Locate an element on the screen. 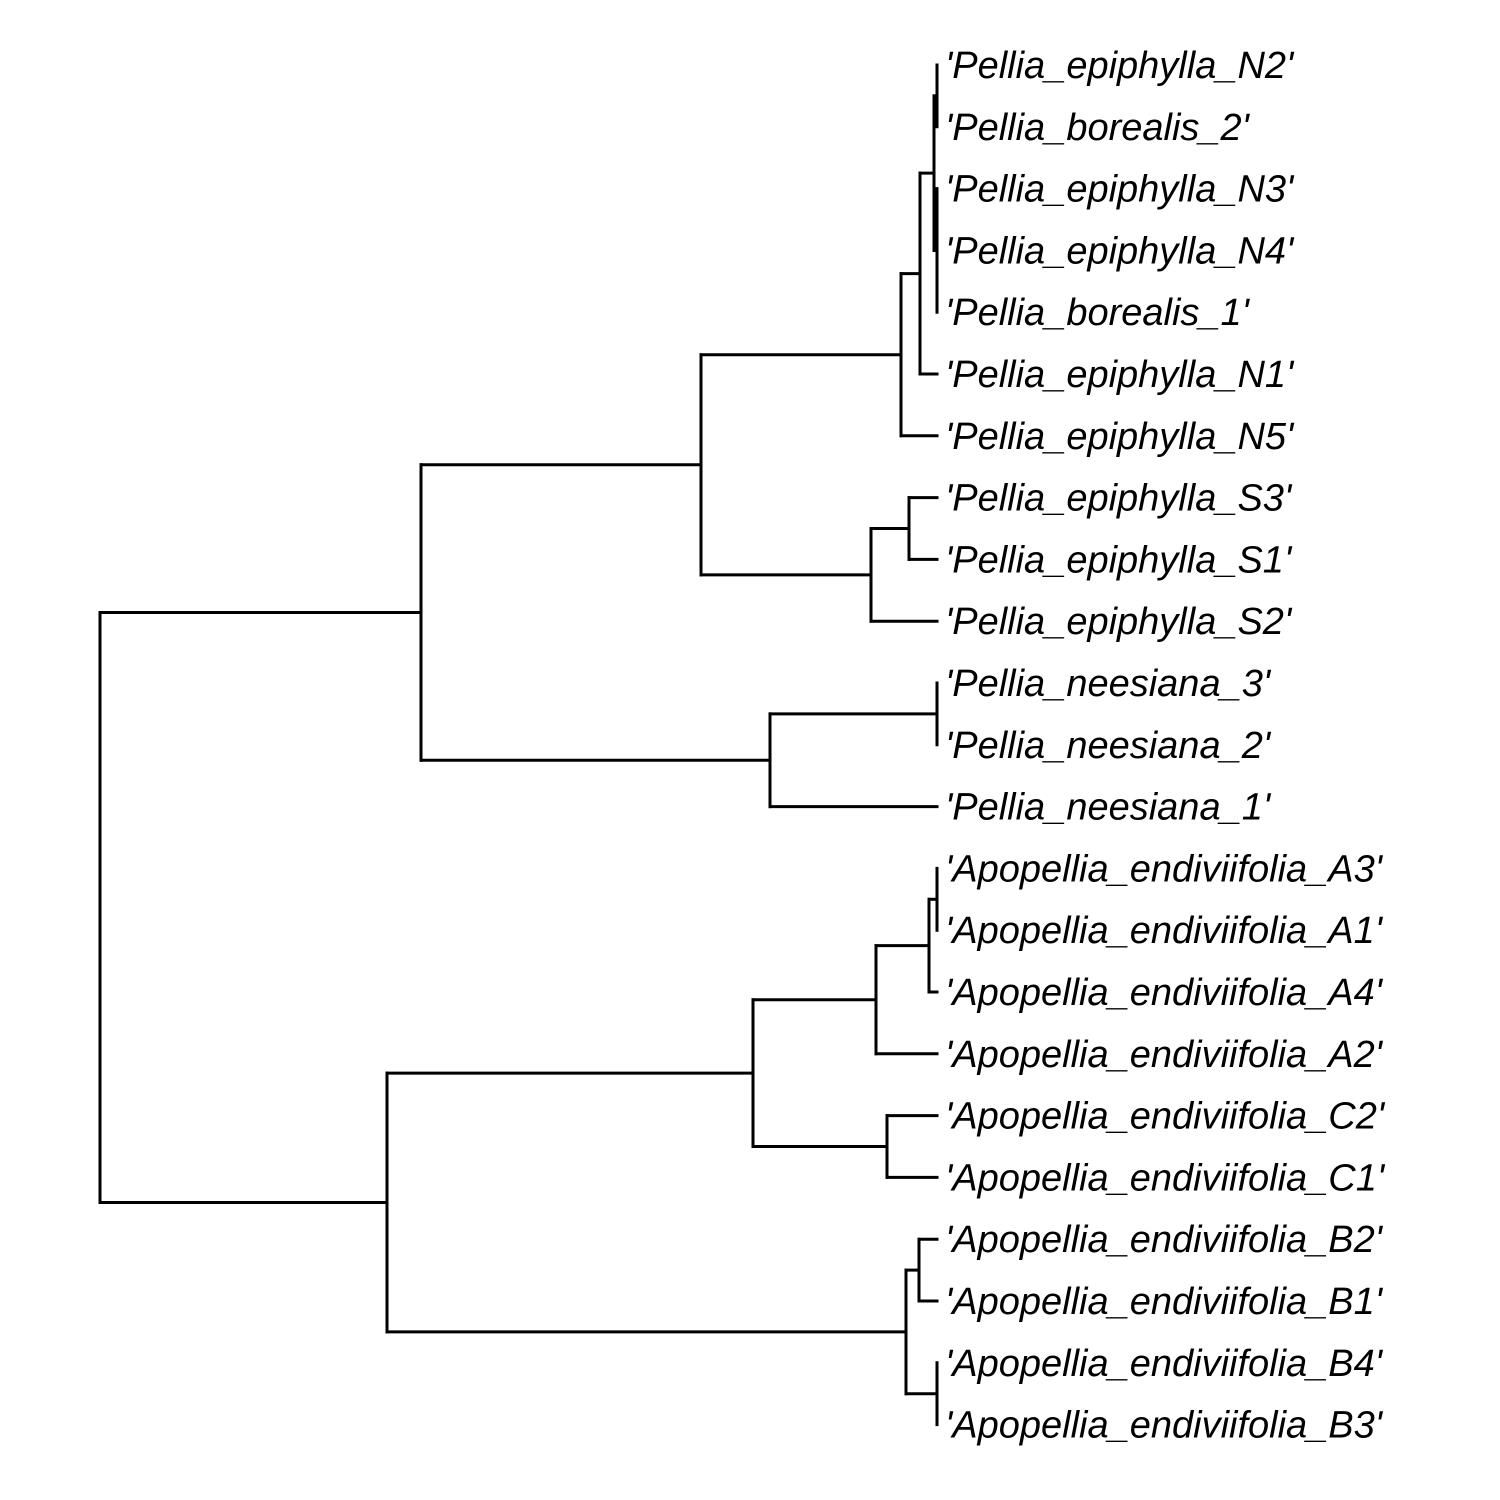 The width and height of the screenshot is (1500, 1500). tip-label: 'Pellia_neesiana_2' is located at coordinates (1108, 746).